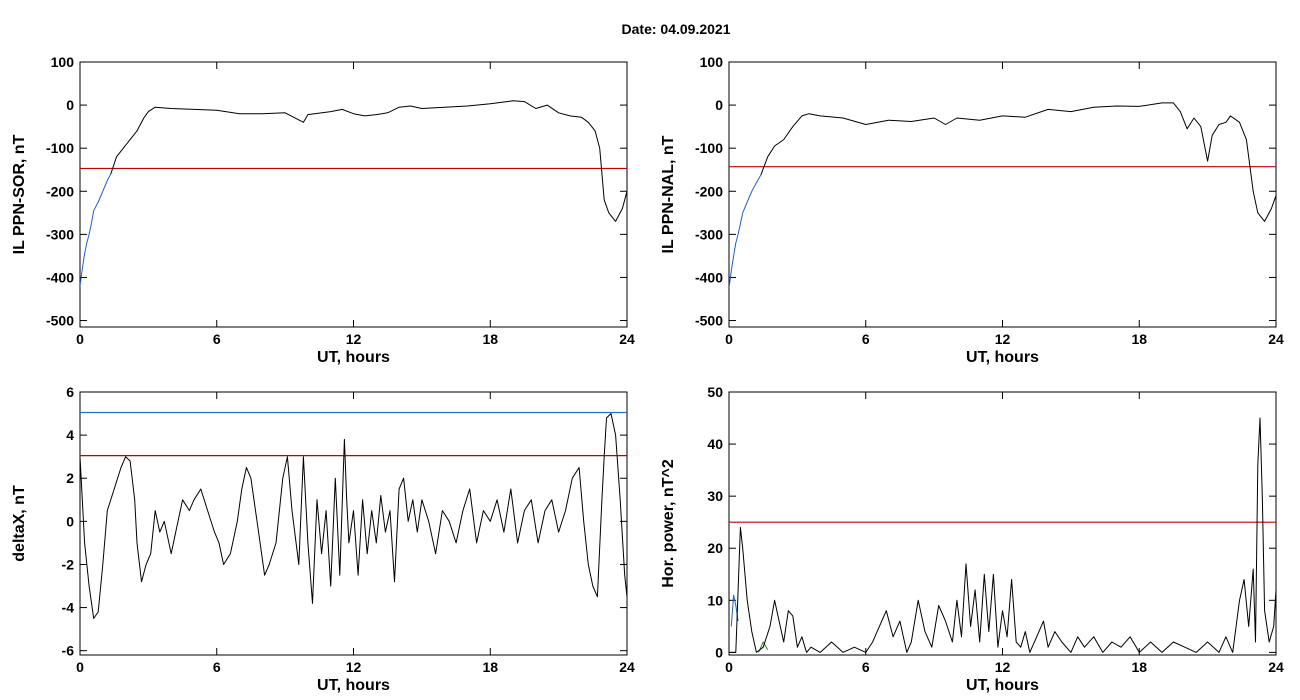 This screenshot has height=700, width=1300. Describe the element at coordinates (1139, 339) in the screenshot. I see `il-nal-xtick-label: 18` at that location.